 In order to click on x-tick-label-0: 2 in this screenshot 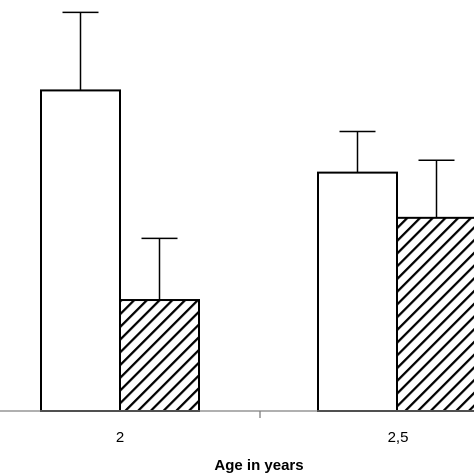, I will do `click(120, 437)`.